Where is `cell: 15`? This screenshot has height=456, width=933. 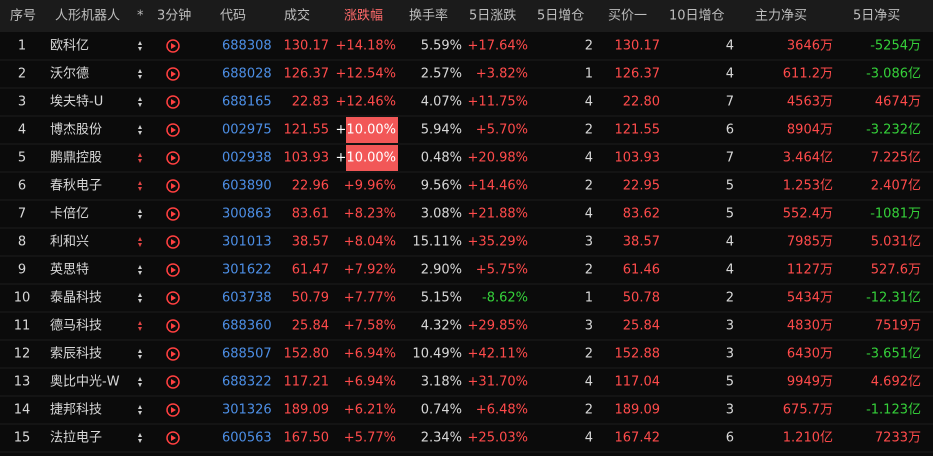 cell: 15 is located at coordinates (22, 438).